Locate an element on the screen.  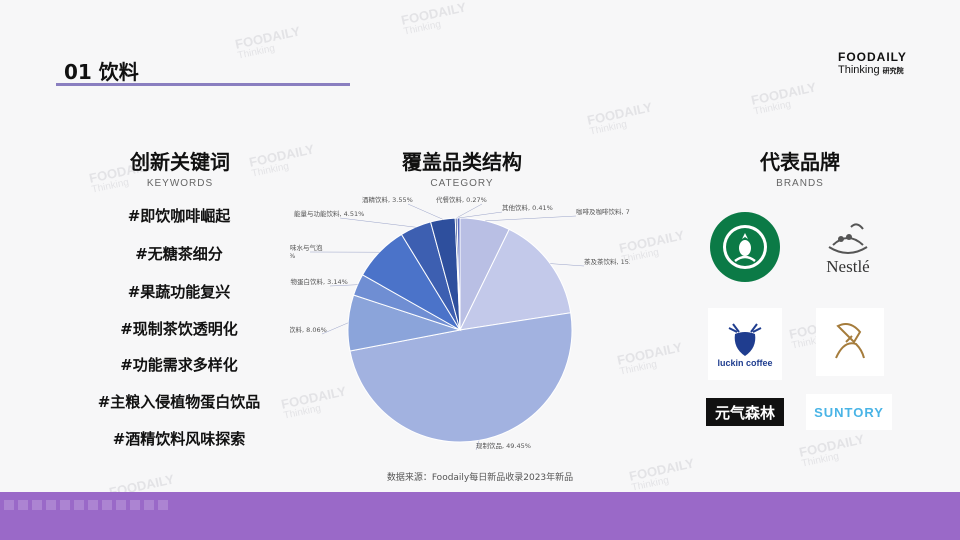
suntory-logo: SUNTORY is located at coordinates (849, 412).